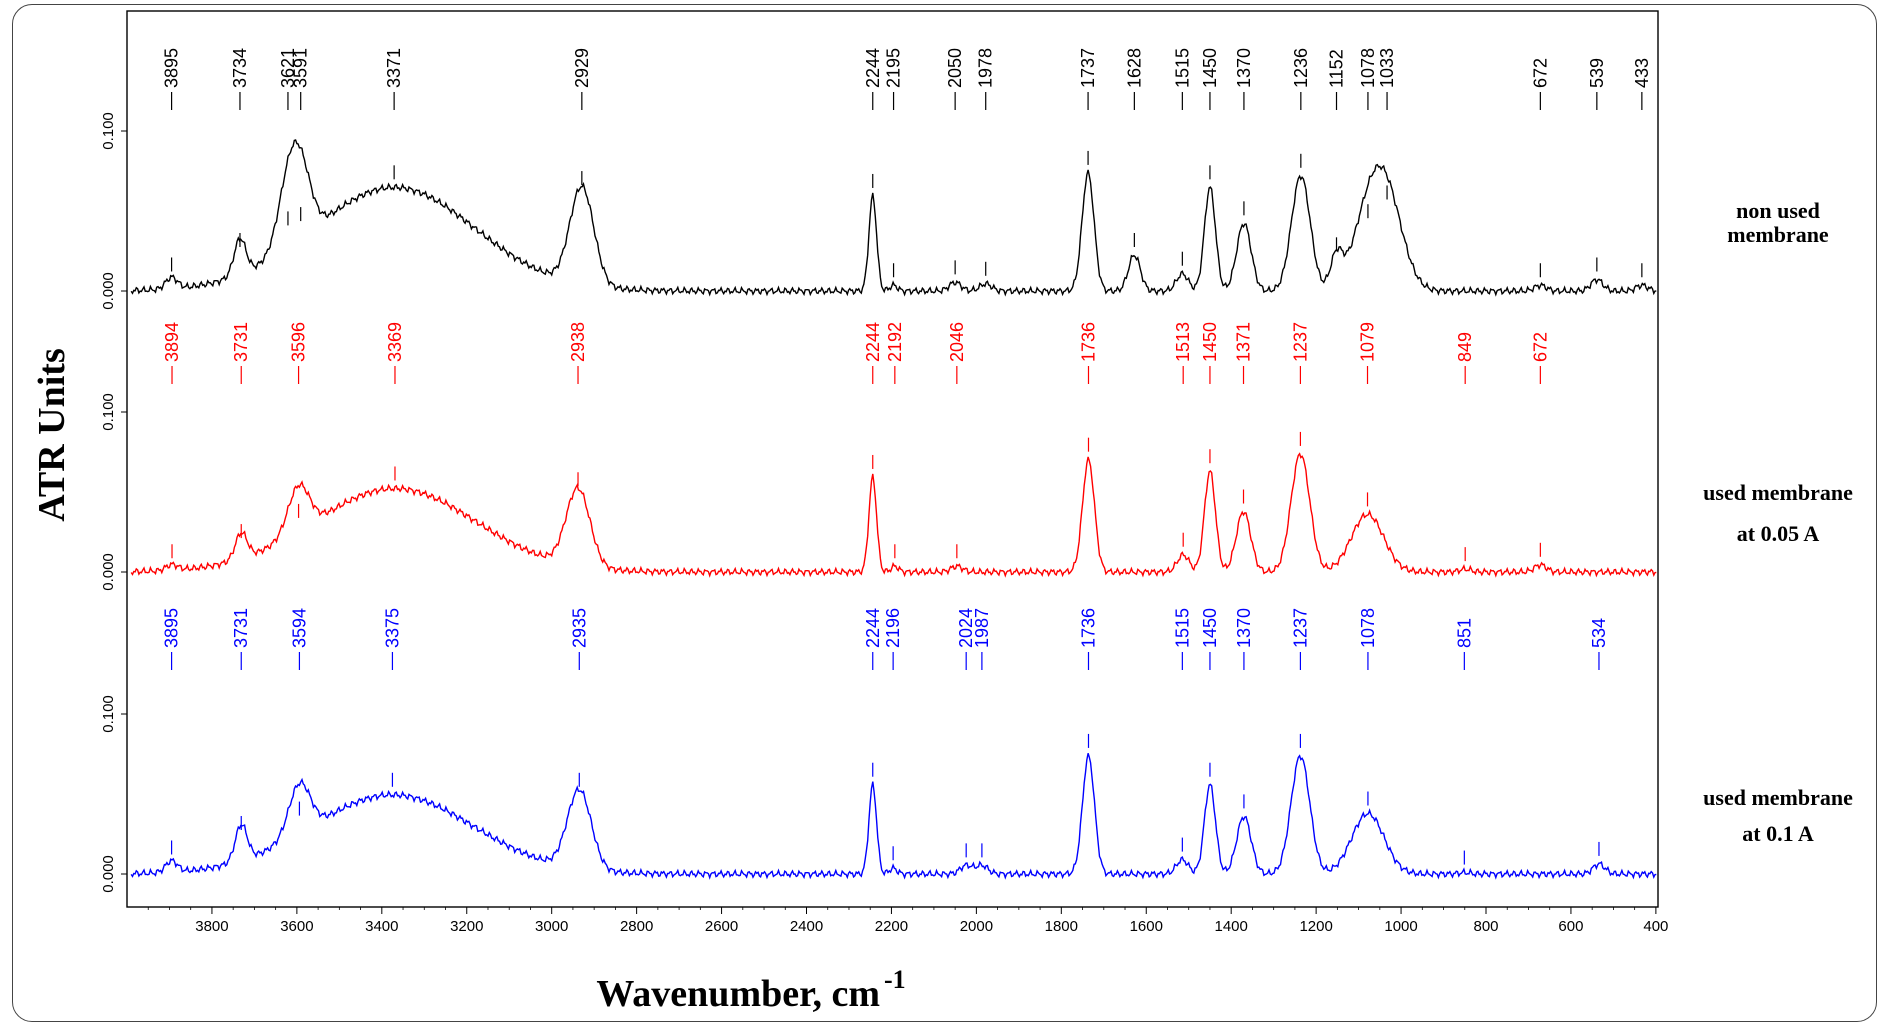 This screenshot has width=1889, height=1027. I want to click on peak-label: 3594, so click(299, 628).